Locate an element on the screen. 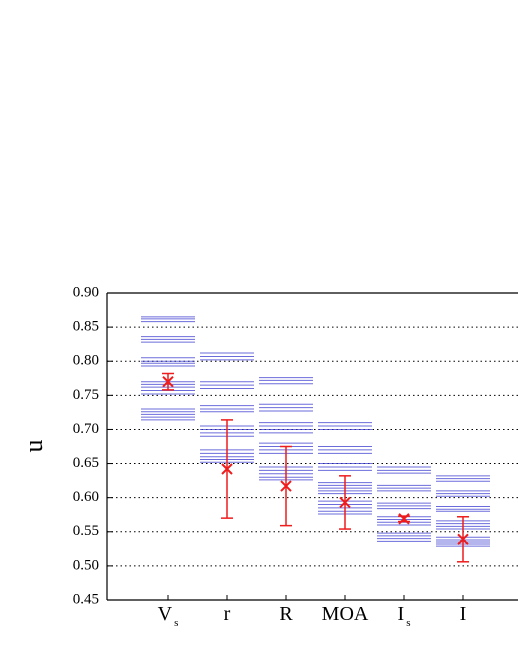 This screenshot has width=518, height=670. y-tick-label: 0.55 is located at coordinates (86, 531).